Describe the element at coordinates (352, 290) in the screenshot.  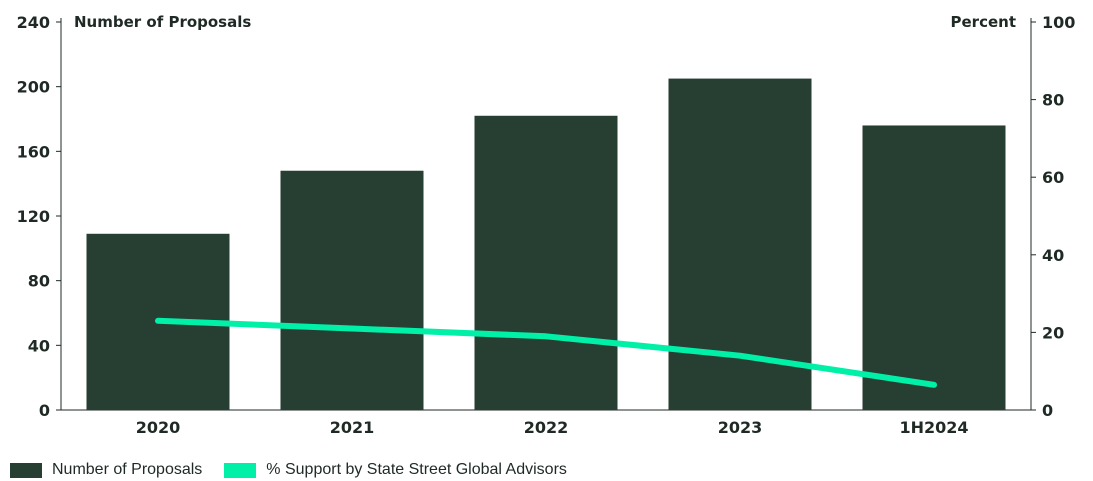
I see `bar-2021` at that location.